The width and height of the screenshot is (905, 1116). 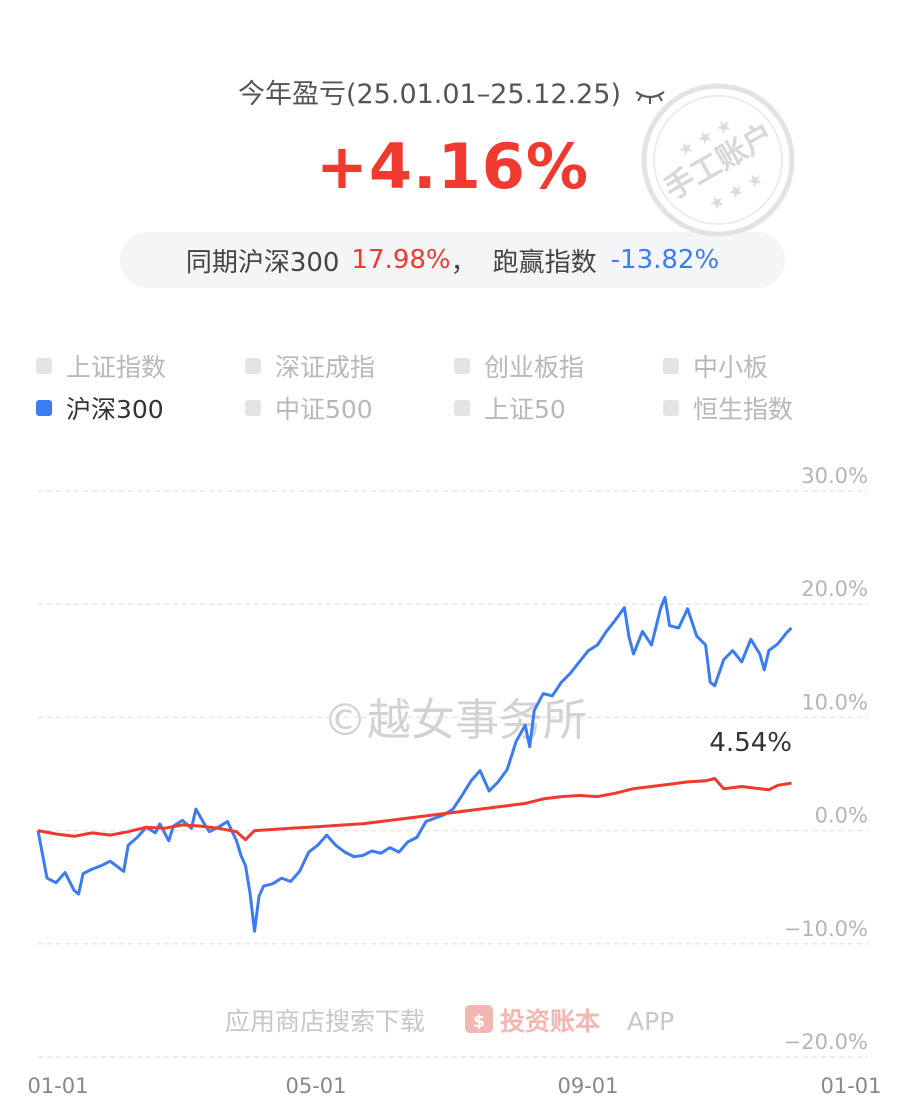 I want to click on beat-label: 跑赢指数, so click(x=544, y=262).